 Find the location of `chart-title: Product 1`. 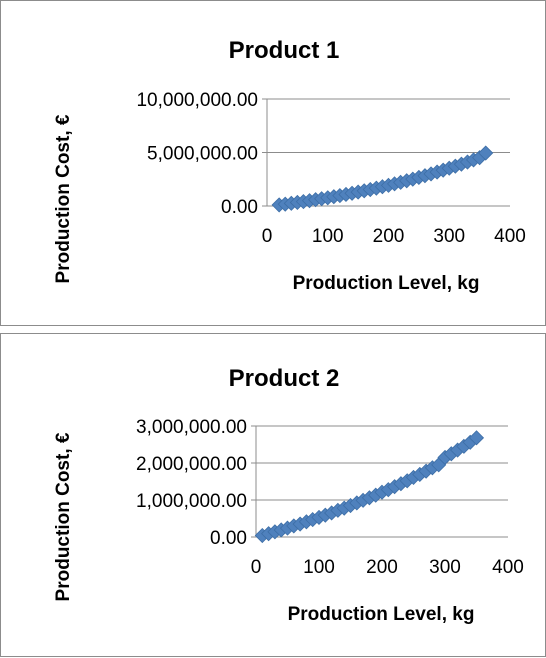

chart-title: Product 1 is located at coordinates (284, 50).